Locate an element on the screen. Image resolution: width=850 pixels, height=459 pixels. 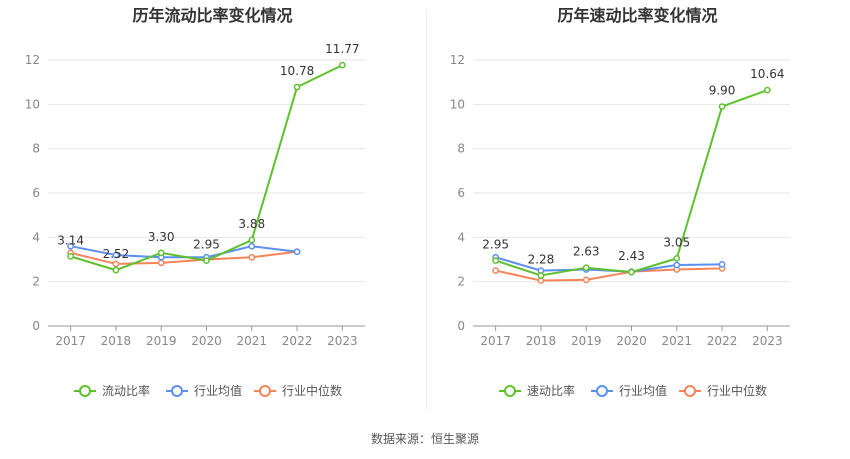
chart-title: 历年速动比率变化情况 is located at coordinates (637, 15).